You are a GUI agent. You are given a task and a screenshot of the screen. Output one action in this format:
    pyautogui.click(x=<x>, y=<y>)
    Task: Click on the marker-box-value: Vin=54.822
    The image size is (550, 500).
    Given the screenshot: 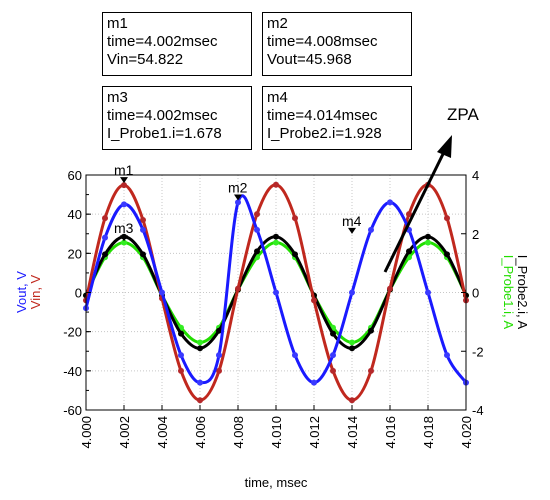 What is the action you would take?
    pyautogui.click(x=145, y=59)
    